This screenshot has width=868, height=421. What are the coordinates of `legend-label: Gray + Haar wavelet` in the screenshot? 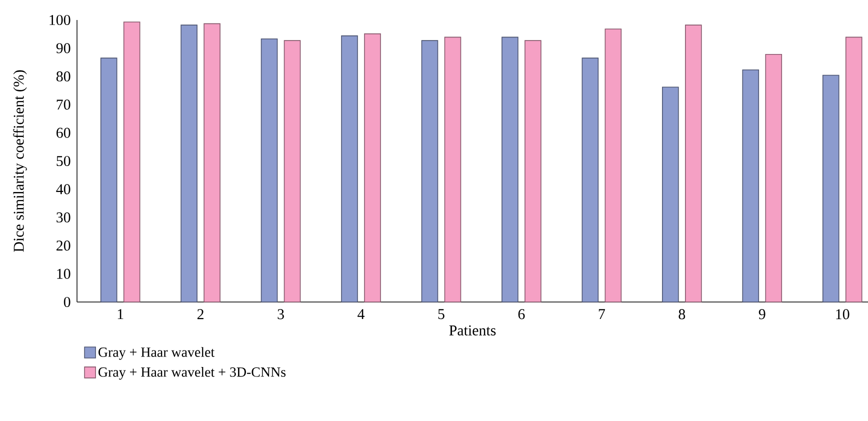 It's located at (156, 353).